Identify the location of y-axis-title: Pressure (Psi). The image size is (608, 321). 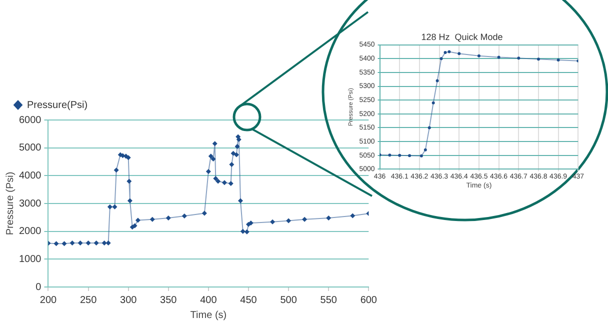
(10, 204).